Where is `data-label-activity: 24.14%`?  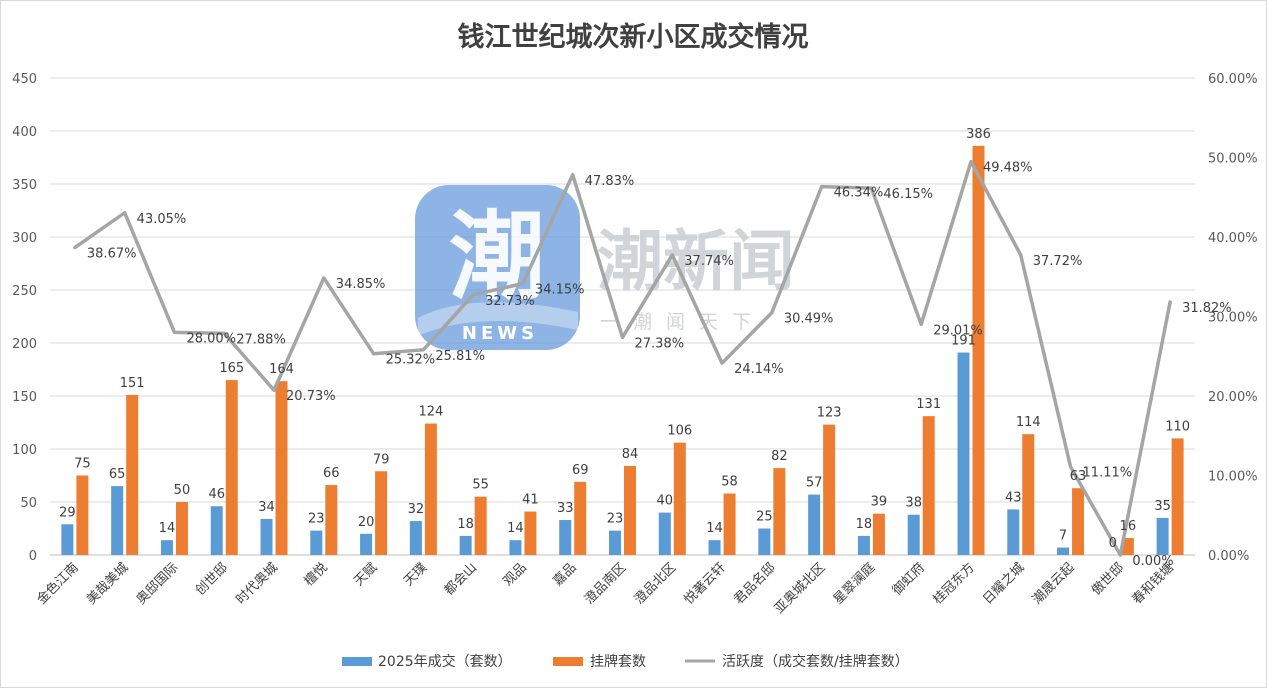 data-label-activity: 24.14% is located at coordinates (759, 369).